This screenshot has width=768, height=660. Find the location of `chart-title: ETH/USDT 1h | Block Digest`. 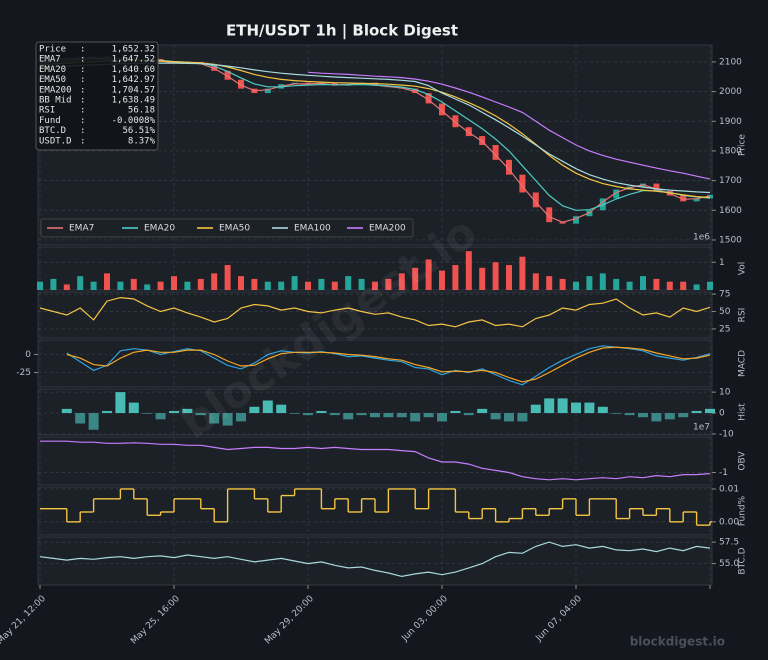

chart-title: ETH/USDT 1h | Block Digest is located at coordinates (342, 31).